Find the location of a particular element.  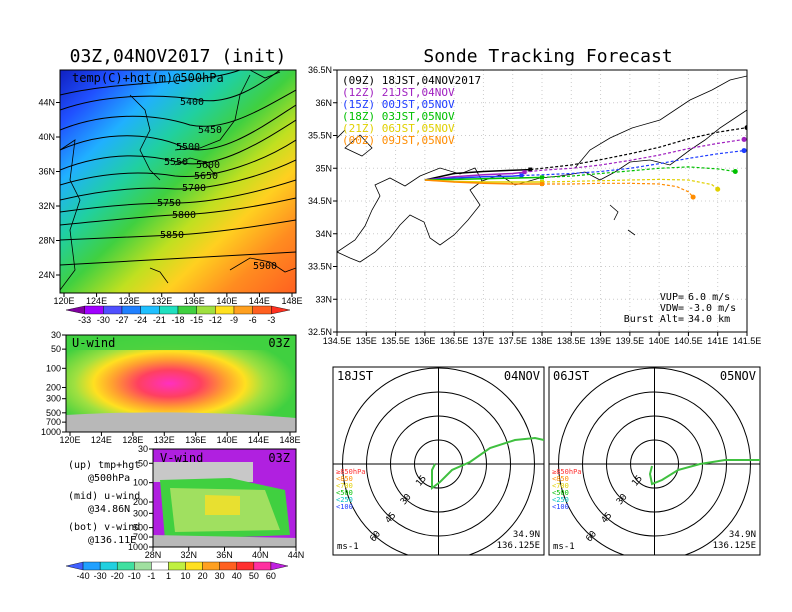

colorbar-label: 10 is located at coordinates (186, 576).